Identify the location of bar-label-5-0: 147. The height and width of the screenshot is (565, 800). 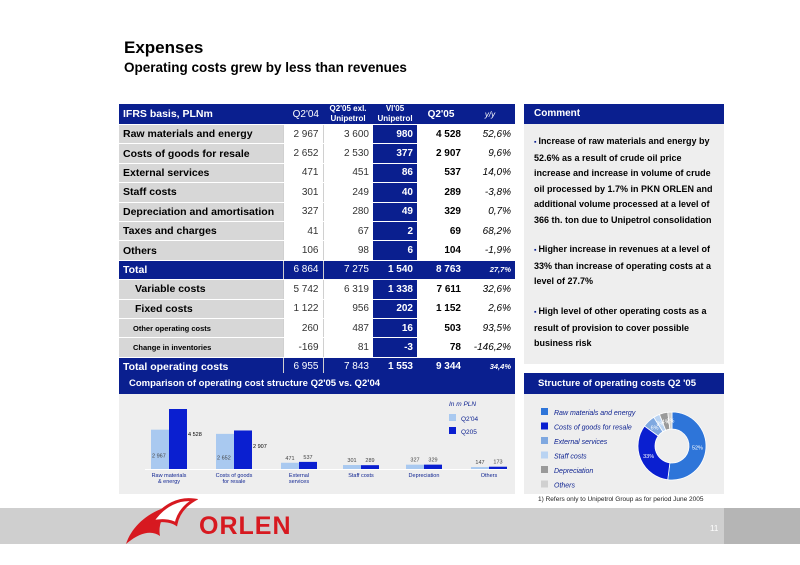
(479, 463).